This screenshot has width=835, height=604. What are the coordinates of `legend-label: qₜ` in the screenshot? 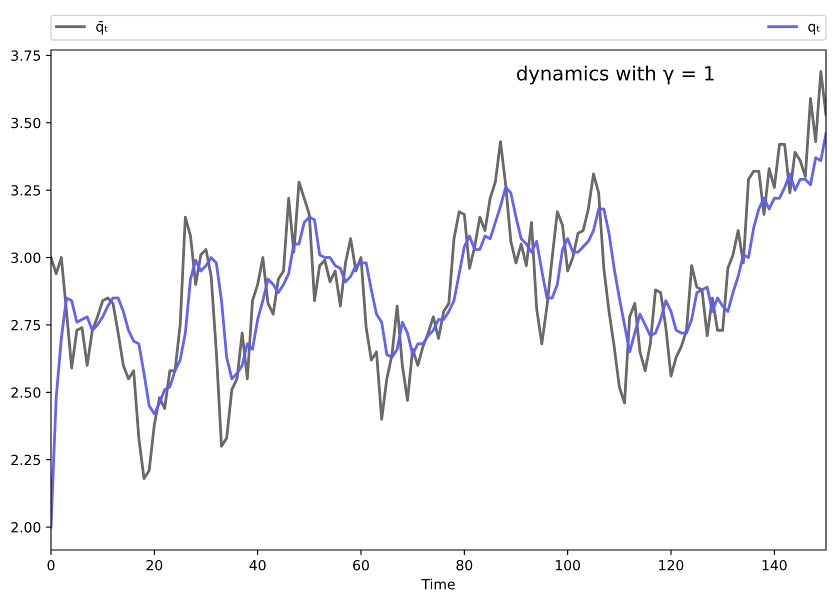 It's located at (814, 29).